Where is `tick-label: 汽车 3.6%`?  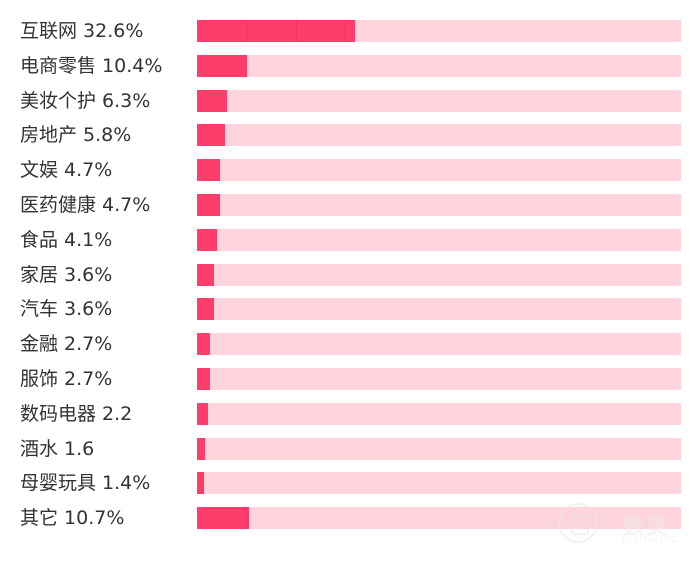
tick-label: 汽车 3.6% is located at coordinates (66, 309).